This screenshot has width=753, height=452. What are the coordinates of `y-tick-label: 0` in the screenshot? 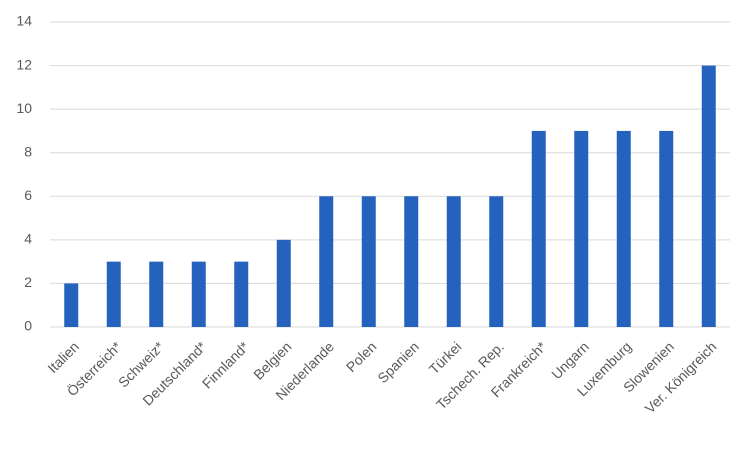 It's located at (28, 326).